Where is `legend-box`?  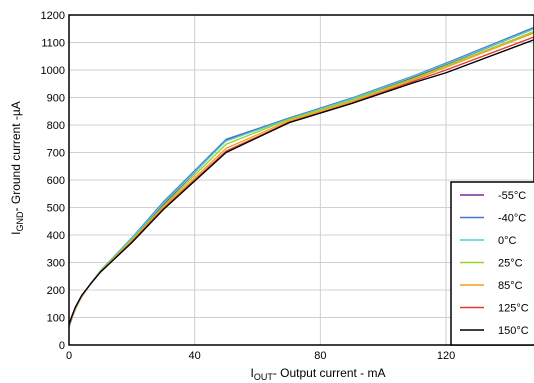 legend-box is located at coordinates (492, 263).